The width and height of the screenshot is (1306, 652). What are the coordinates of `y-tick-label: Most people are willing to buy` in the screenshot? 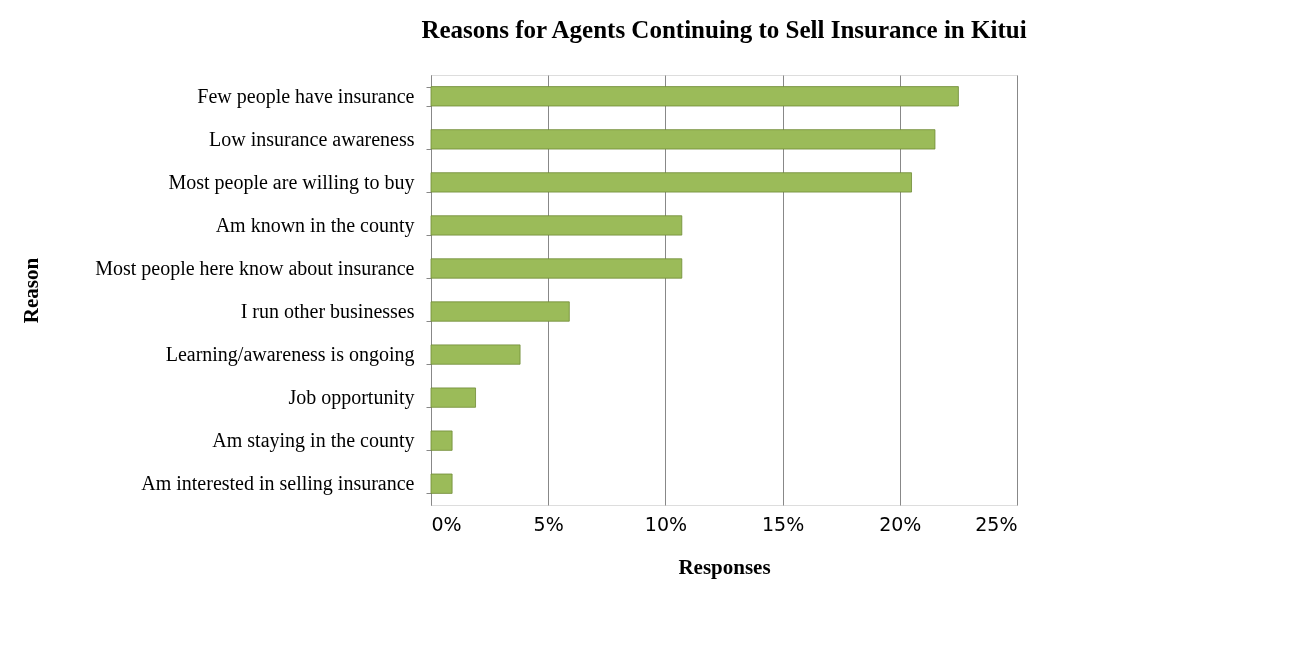 It's located at (291, 182).